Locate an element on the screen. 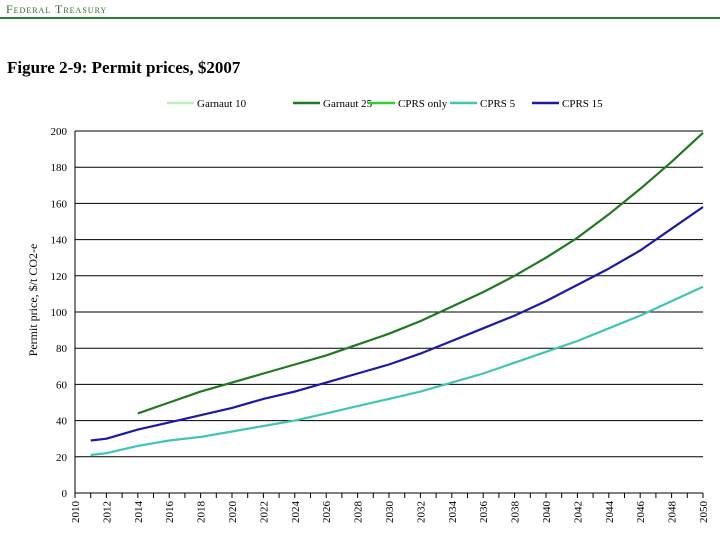 The width and height of the screenshot is (720, 540). x-tick-label: 2028 is located at coordinates (359, 512).